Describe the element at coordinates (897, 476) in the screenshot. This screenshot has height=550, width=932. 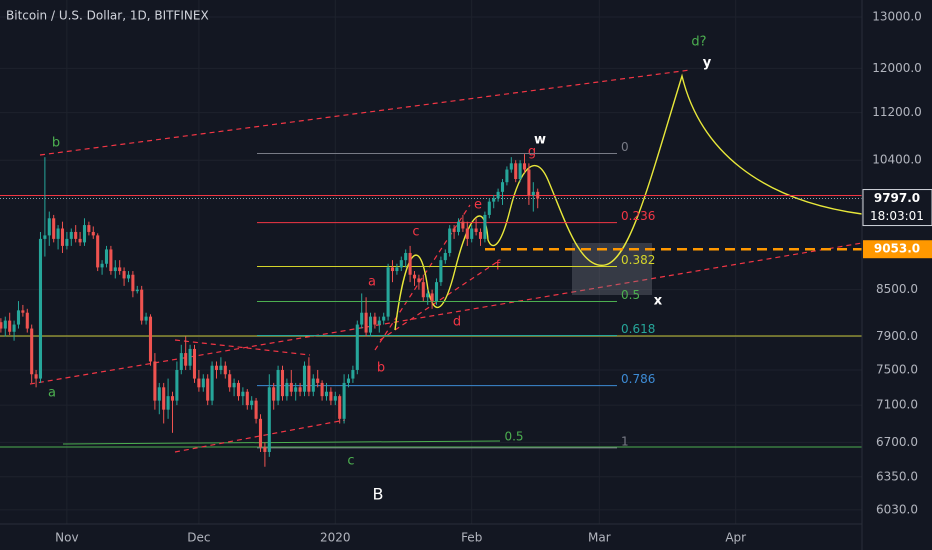
I see `y-tick-label: 6350.0` at that location.